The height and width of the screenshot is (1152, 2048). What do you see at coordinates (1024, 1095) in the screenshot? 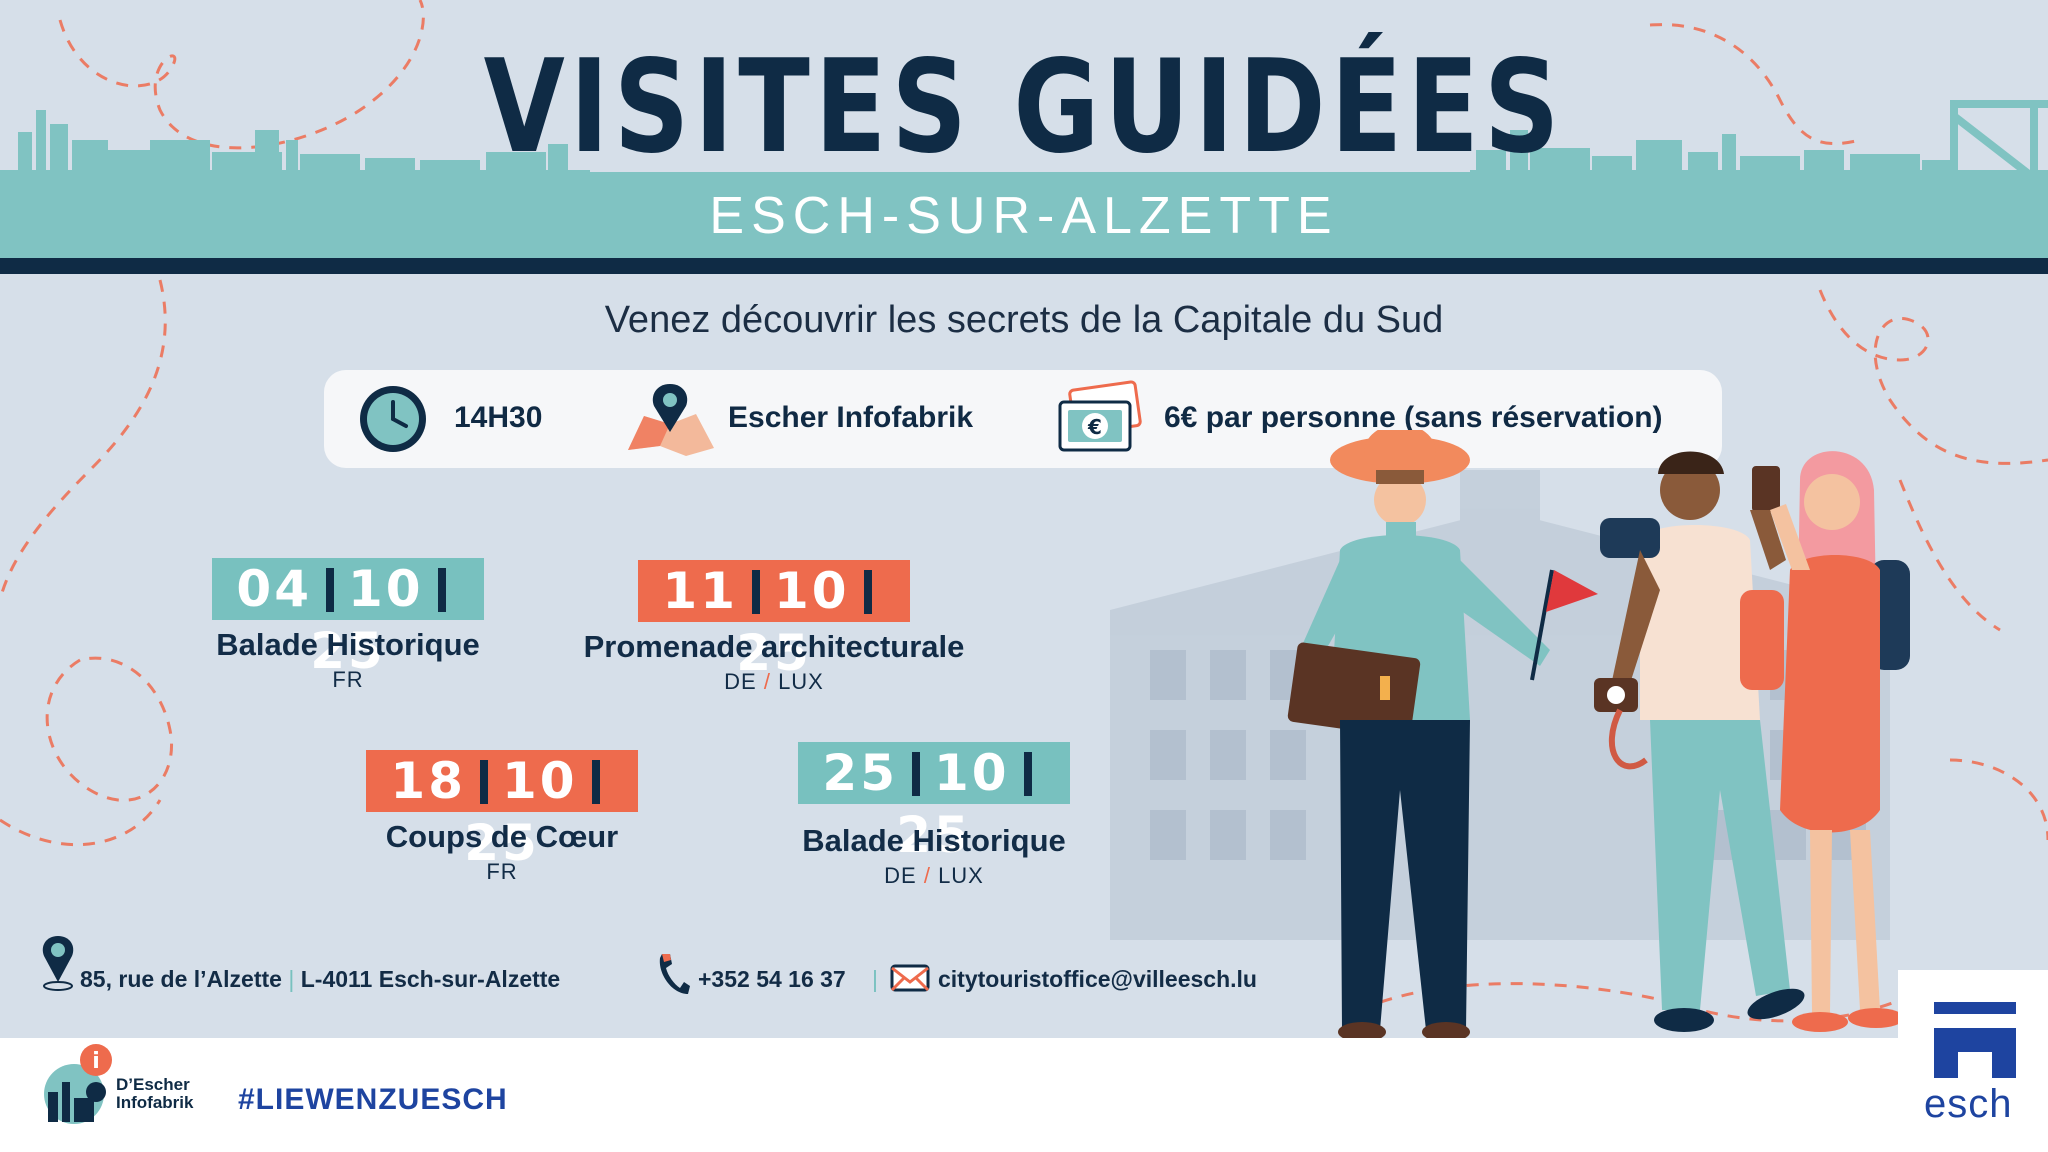
I see `footer` at bounding box center [1024, 1095].